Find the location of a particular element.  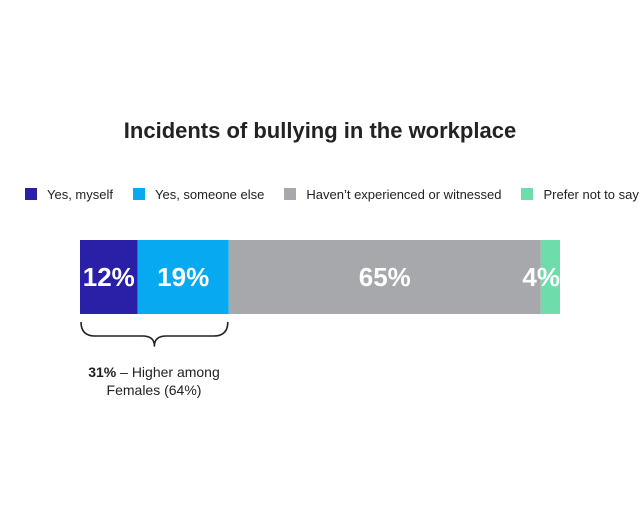

legend-item-1: Yes, someone else is located at coordinates (198, 194).